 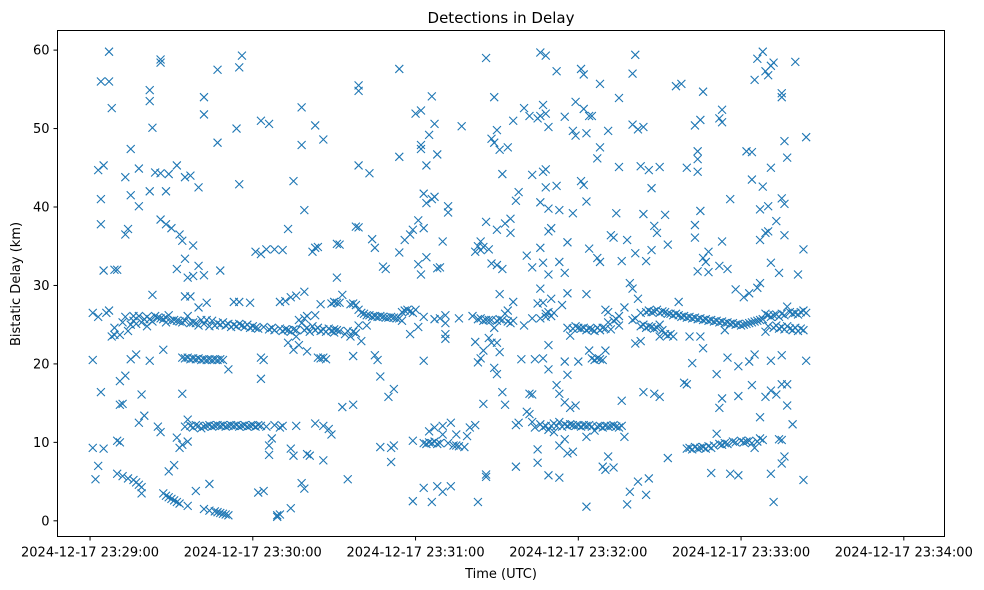 I want to click on x-tick-label: 2024-12-17 23:32:00, so click(x=578, y=553).